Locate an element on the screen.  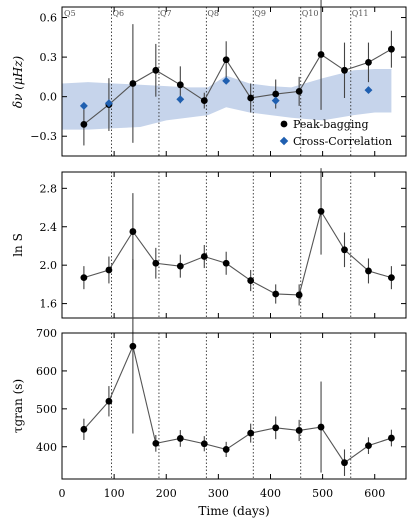
y-tick-label: 0.6 is located at coordinates (49, 18).